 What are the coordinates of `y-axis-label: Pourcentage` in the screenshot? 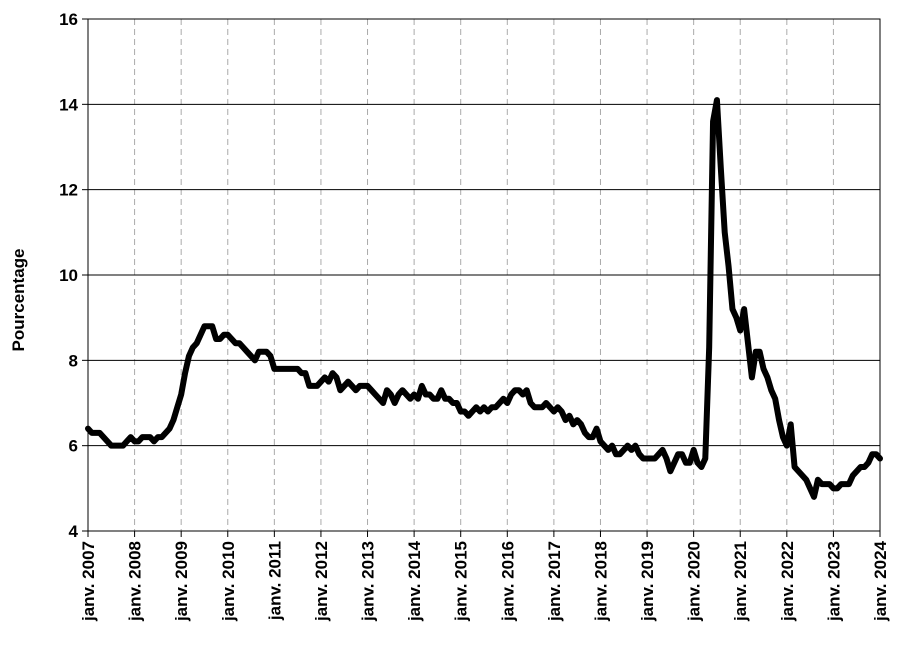 It's located at (18, 300).